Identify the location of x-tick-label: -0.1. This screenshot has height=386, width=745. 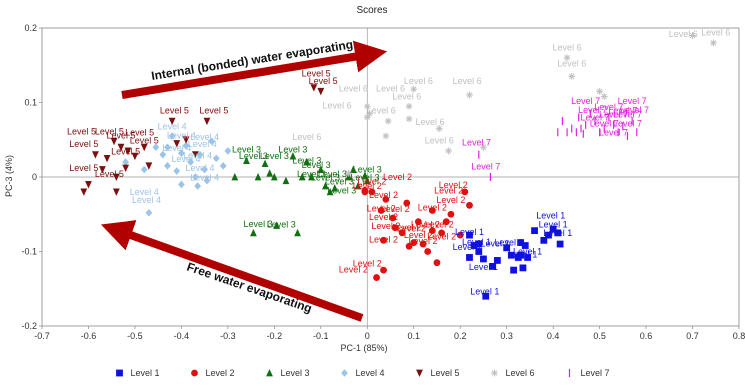
(321, 336).